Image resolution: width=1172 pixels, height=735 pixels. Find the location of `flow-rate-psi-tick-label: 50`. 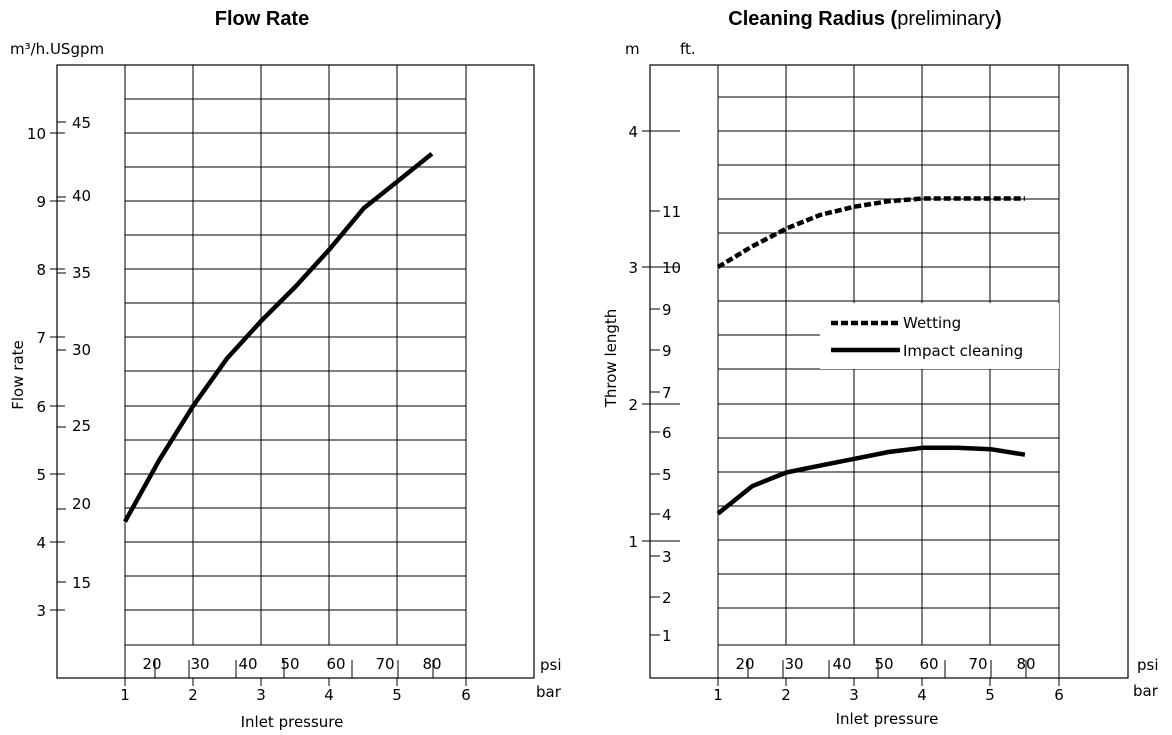

flow-rate-psi-tick-label: 50 is located at coordinates (289, 664).